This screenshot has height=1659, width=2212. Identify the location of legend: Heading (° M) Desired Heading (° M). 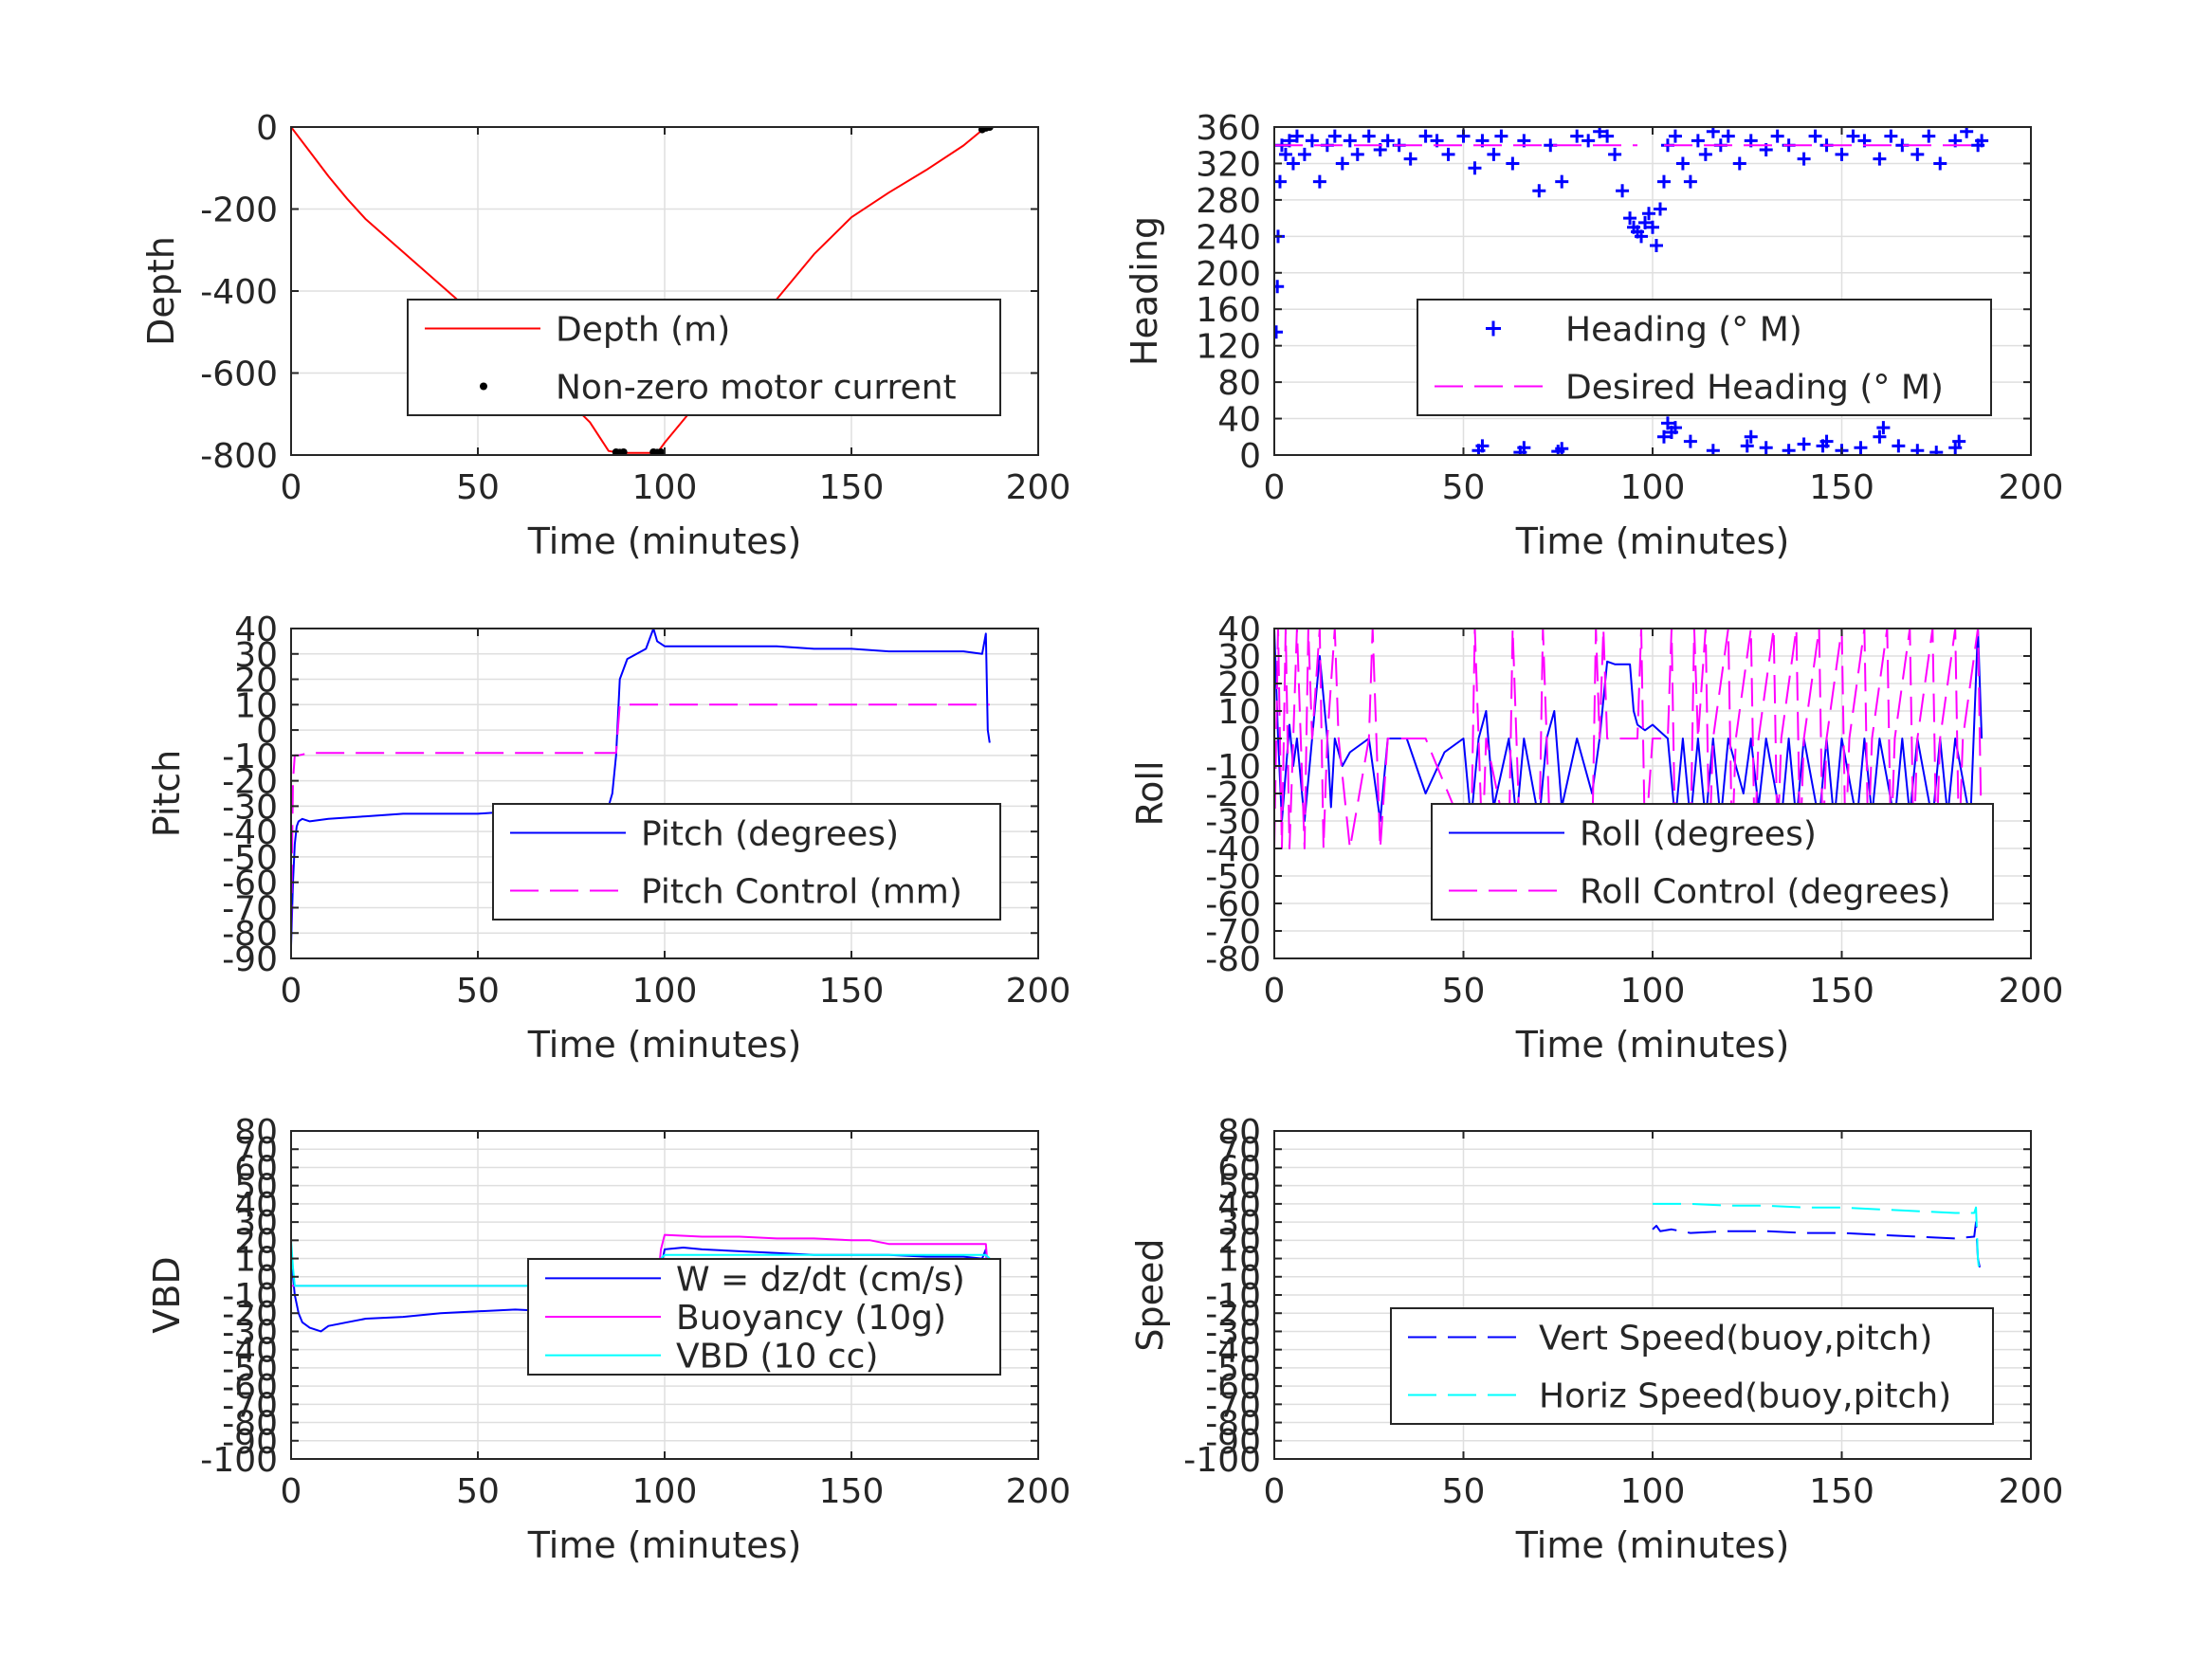
(1704, 357).